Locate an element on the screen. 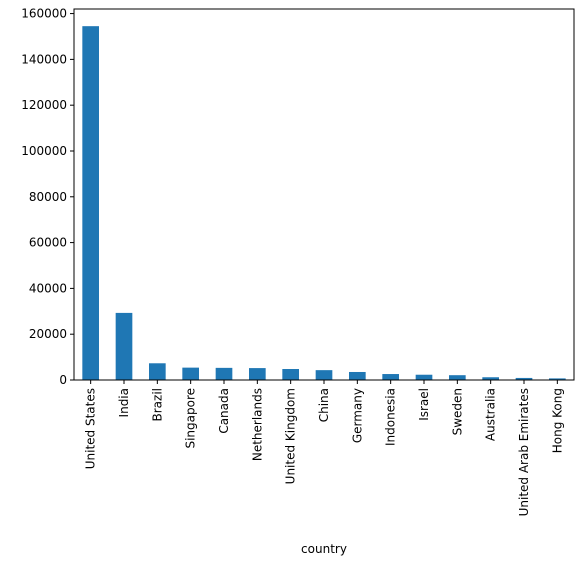  bar-china is located at coordinates (324, 375).